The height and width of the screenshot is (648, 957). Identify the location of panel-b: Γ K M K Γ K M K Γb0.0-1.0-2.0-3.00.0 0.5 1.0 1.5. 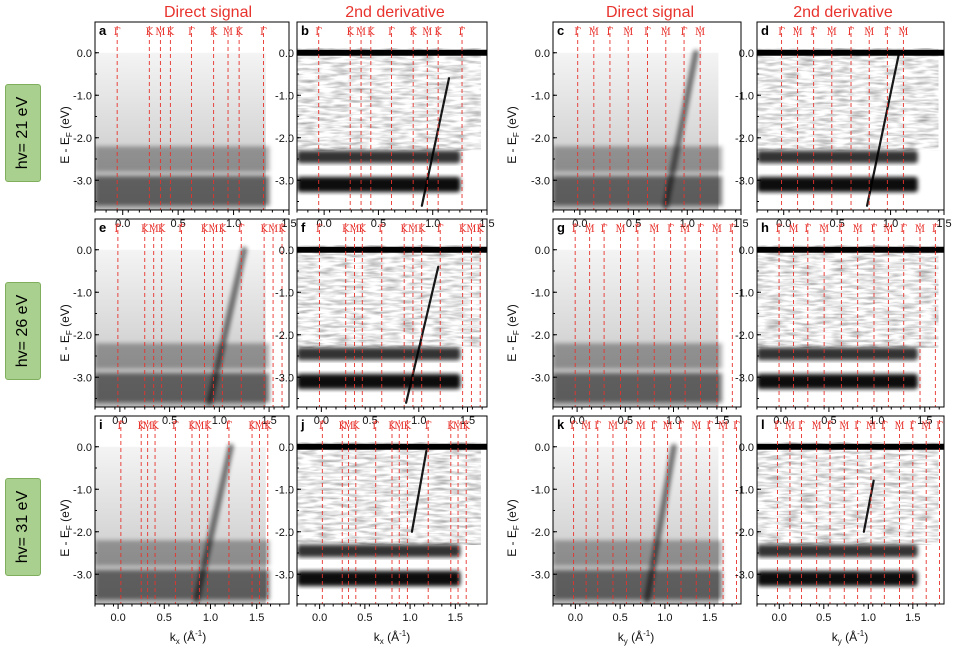
(385, 125).